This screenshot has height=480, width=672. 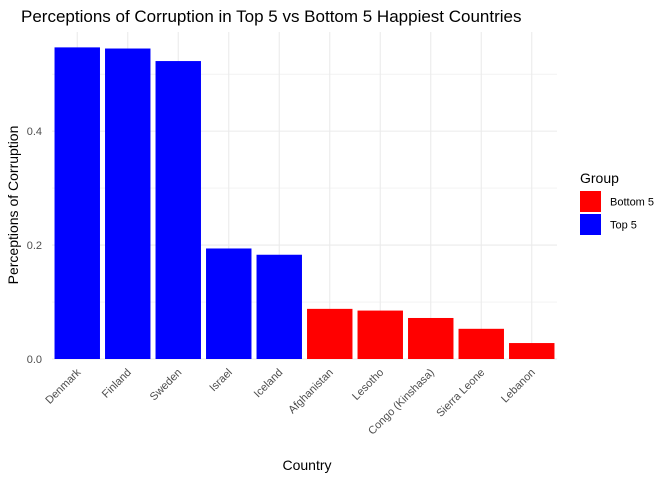 What do you see at coordinates (128, 203) in the screenshot?
I see `bar-finland` at bounding box center [128, 203].